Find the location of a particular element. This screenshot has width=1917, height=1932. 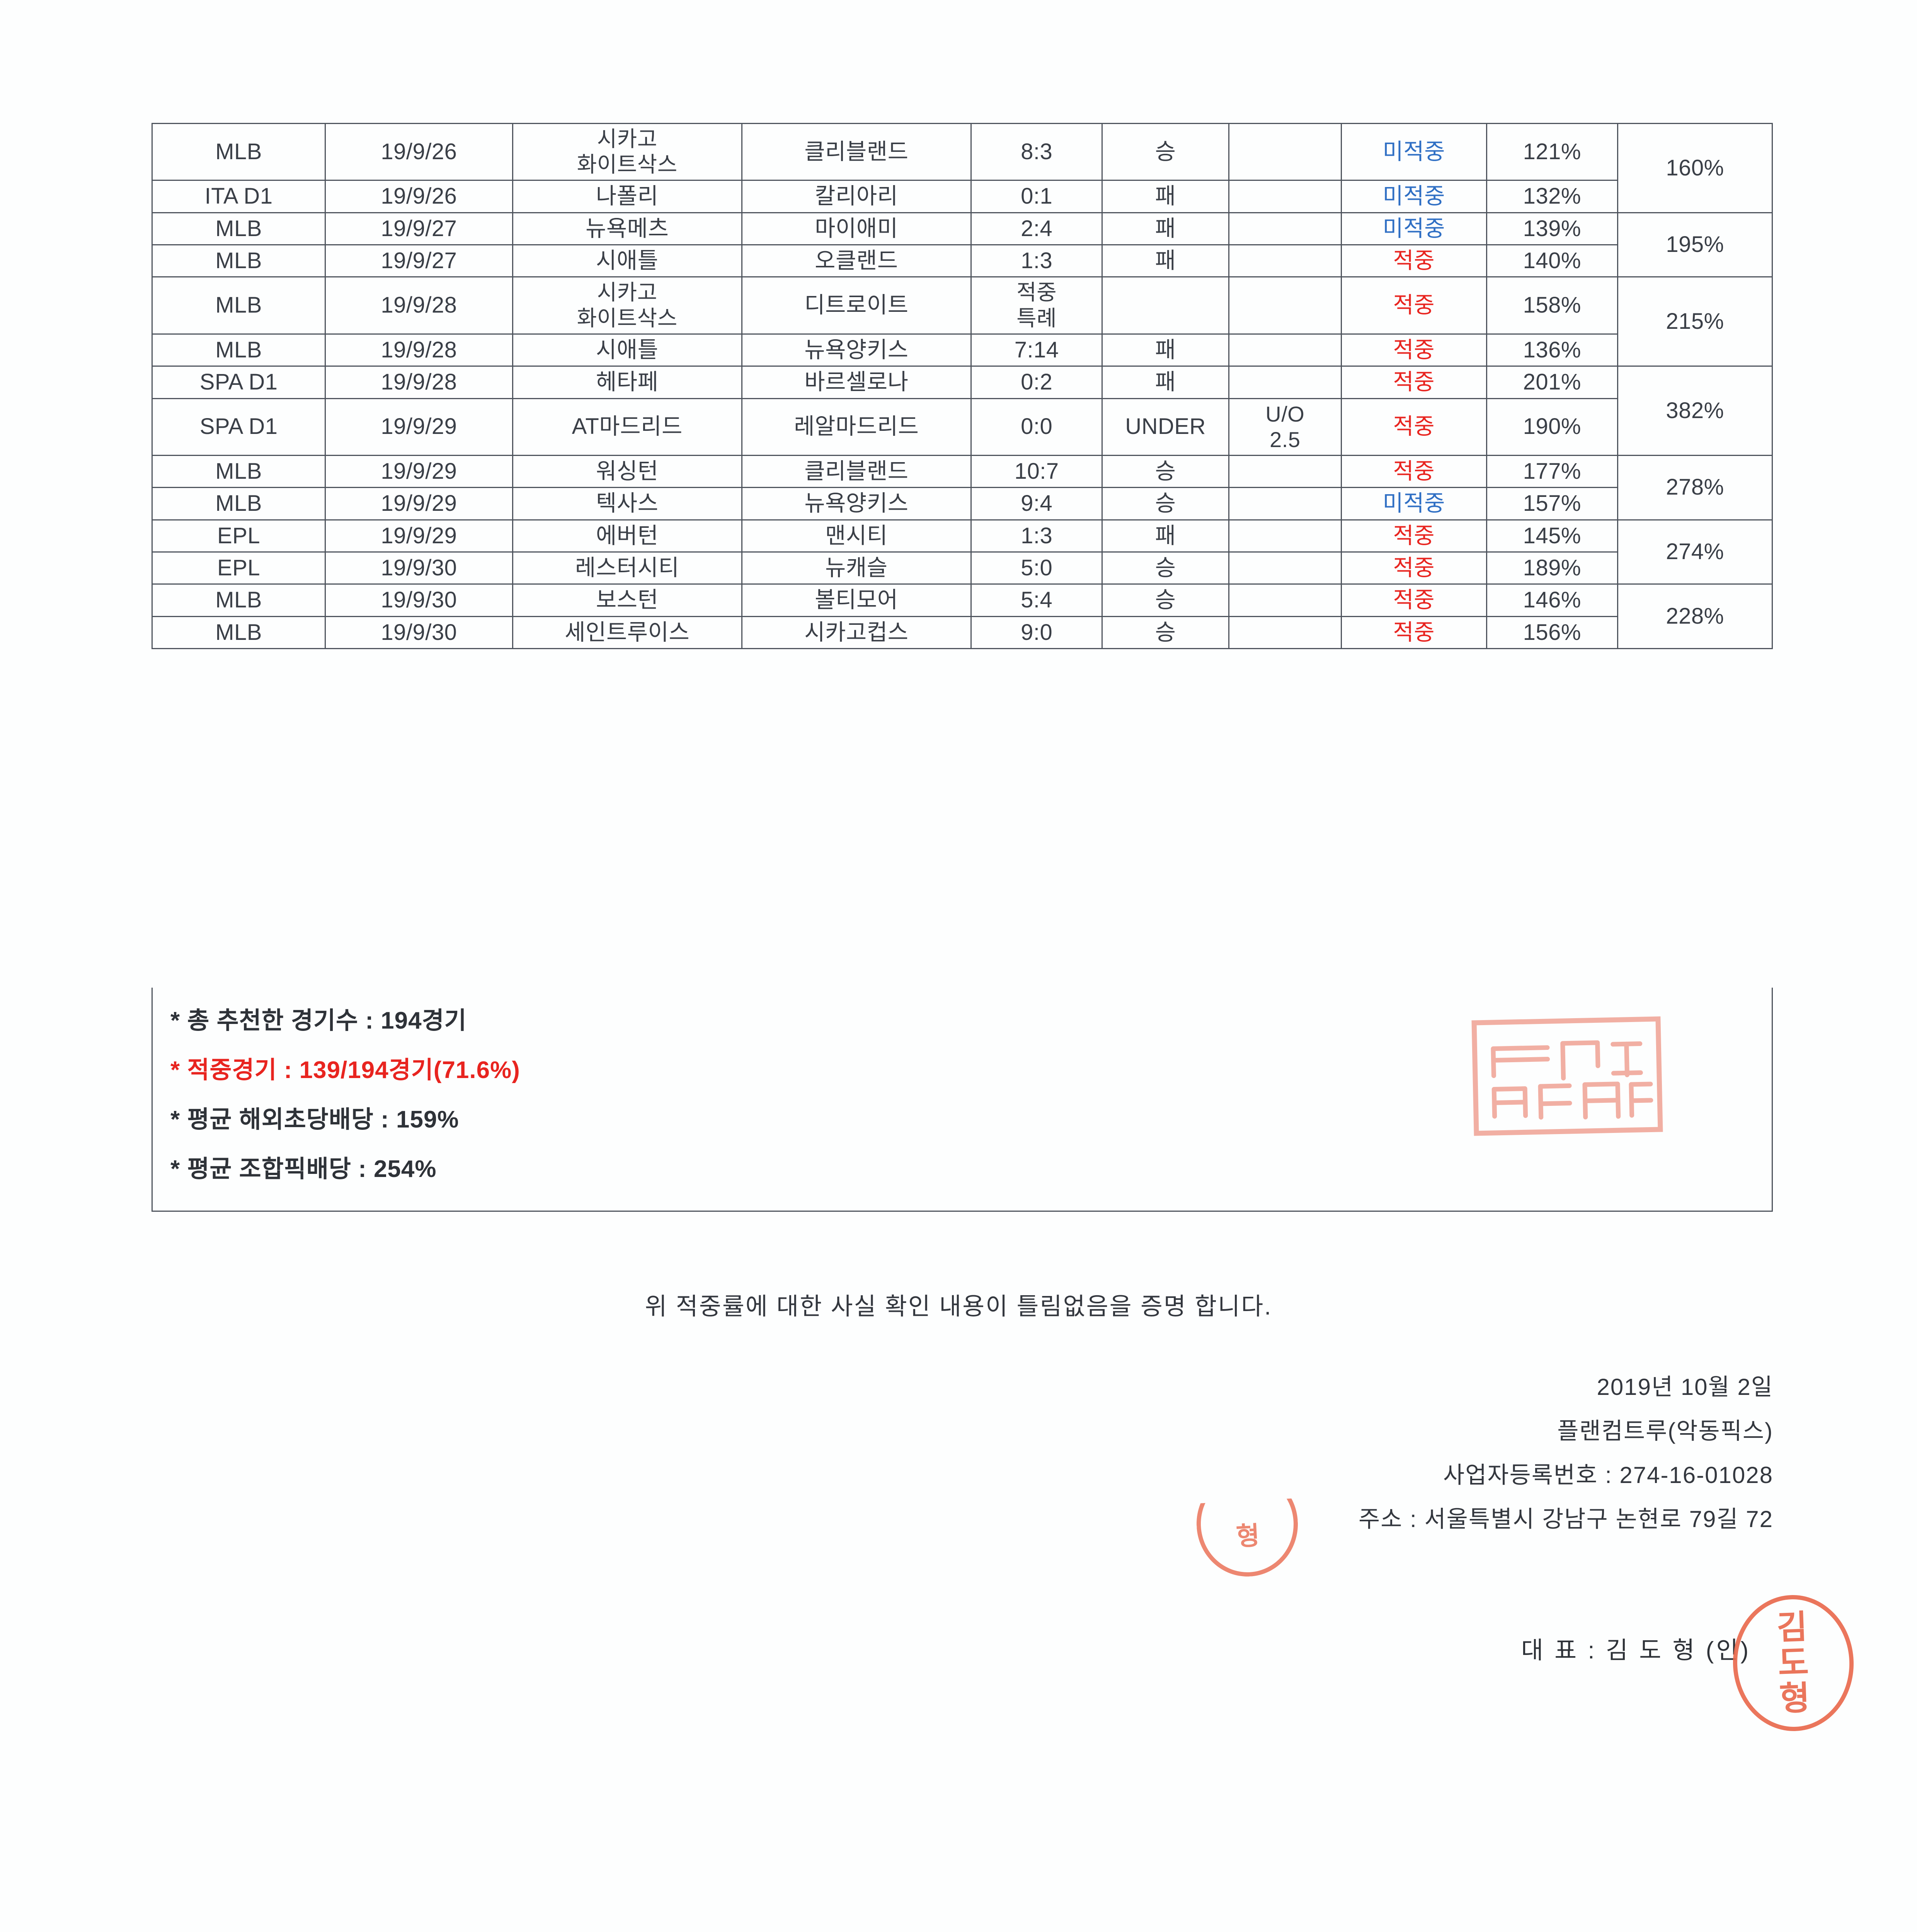

seal-char-1: 김 is located at coordinates (1792, 1628).